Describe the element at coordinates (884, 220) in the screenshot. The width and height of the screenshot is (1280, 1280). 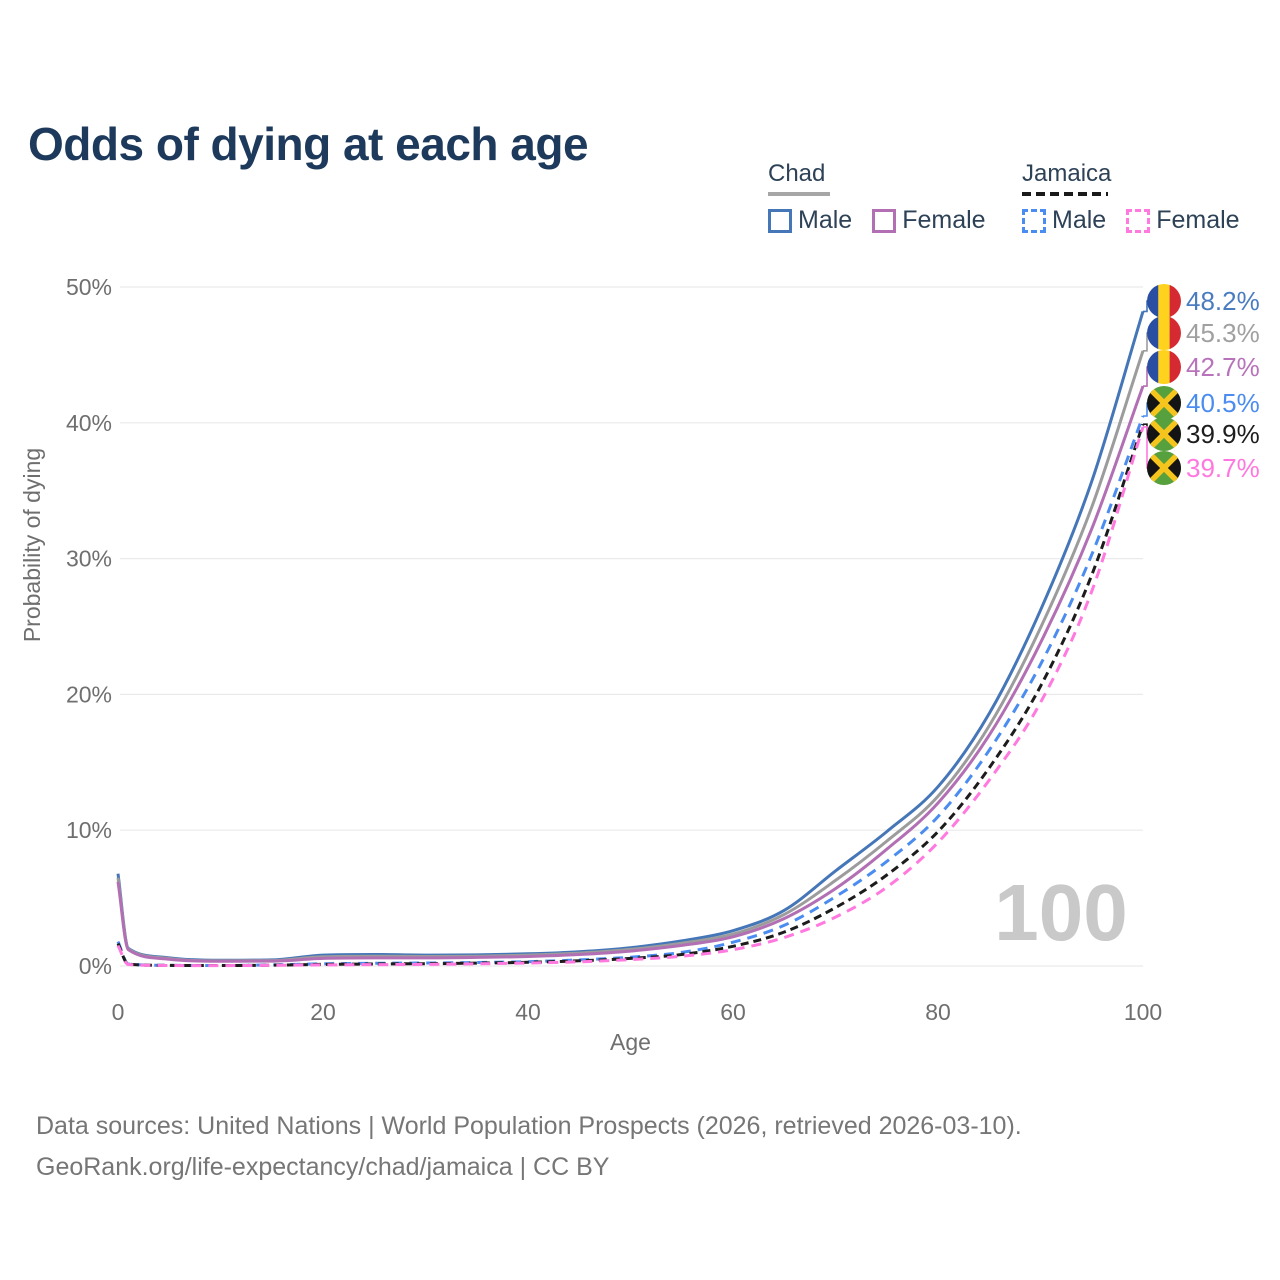
I see `chad-female-swatch` at that location.